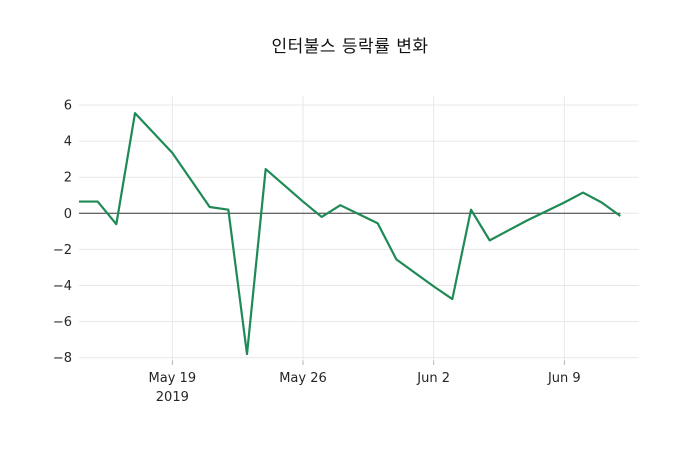 The width and height of the screenshot is (700, 450). What do you see at coordinates (172, 397) in the screenshot?
I see `x-tick-year-label: 2019` at bounding box center [172, 397].